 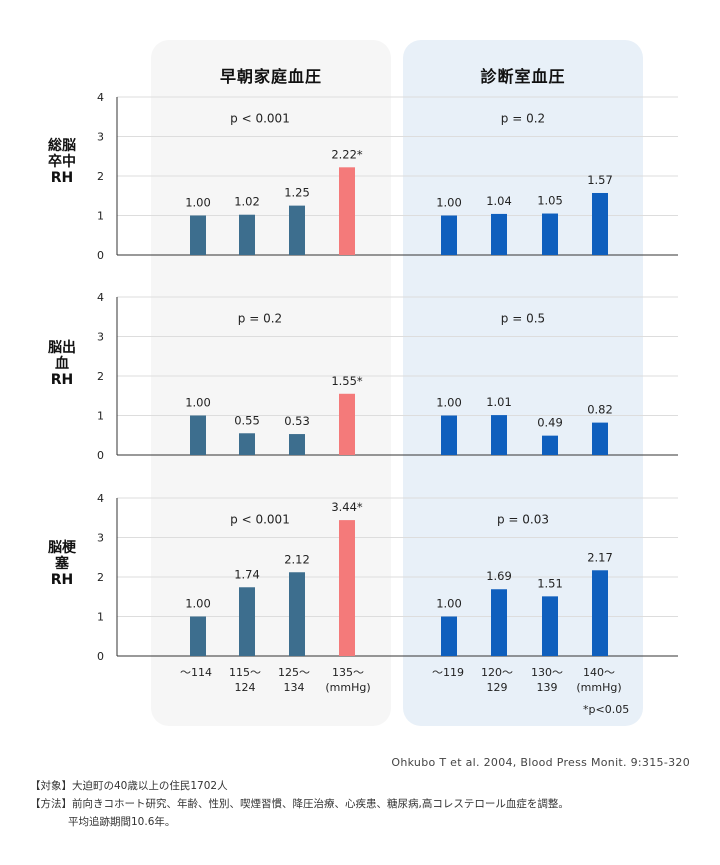 I want to click on x-tick-home-2: 115〜 124, so click(x=245, y=680).